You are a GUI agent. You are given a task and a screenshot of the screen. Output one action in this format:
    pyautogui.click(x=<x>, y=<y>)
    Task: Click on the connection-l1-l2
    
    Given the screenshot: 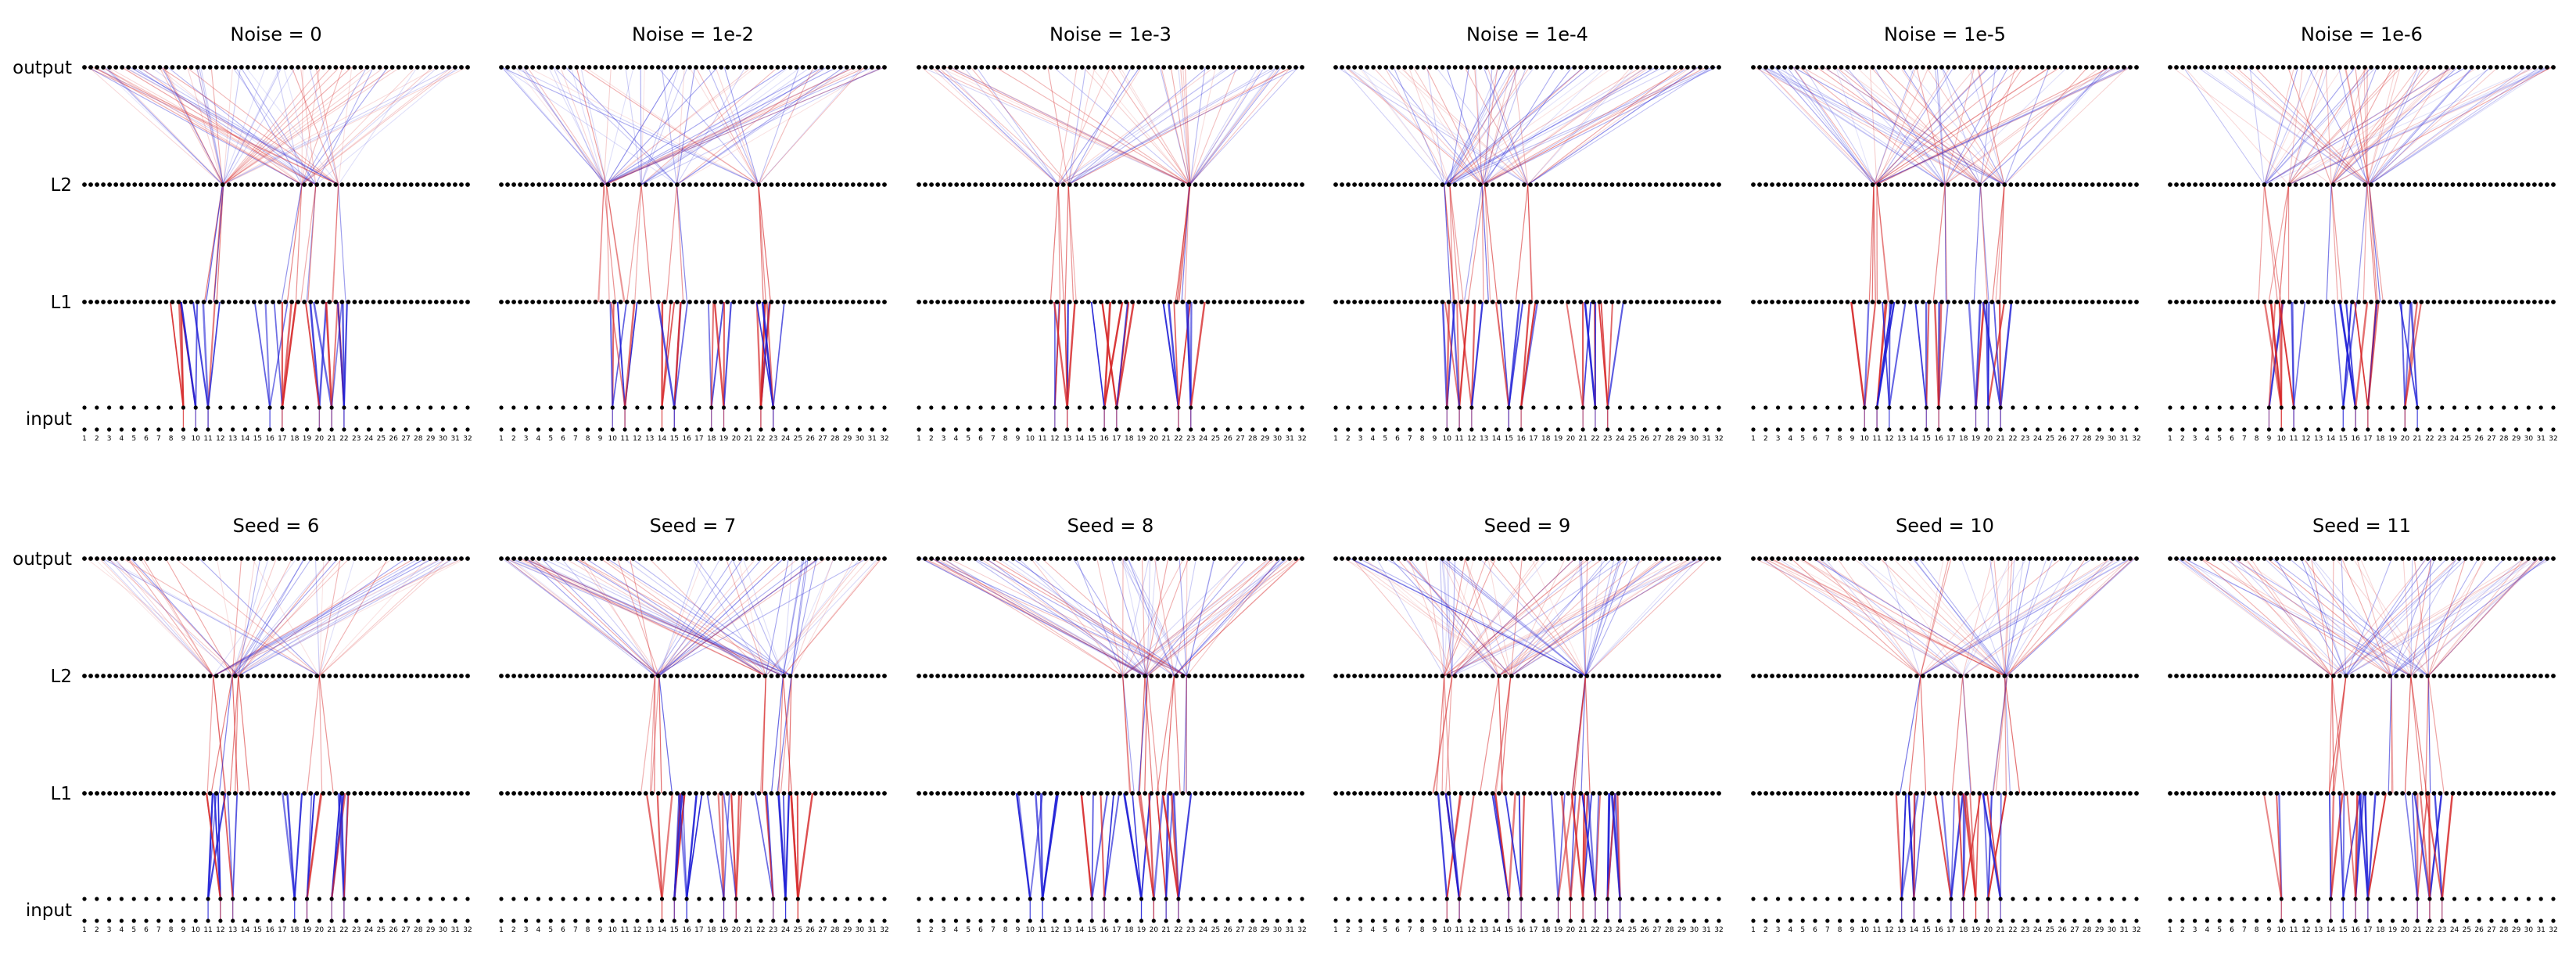 What is the action you would take?
    pyautogui.click(x=292, y=243)
    